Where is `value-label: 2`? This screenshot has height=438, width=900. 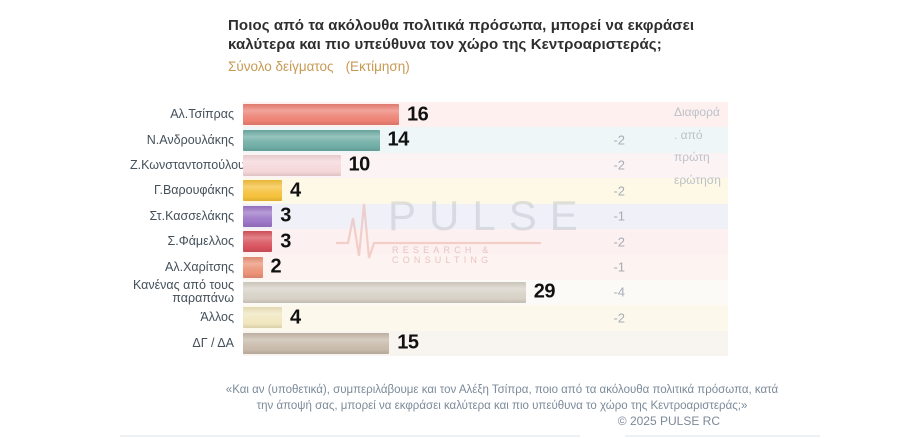
value-label: 2 is located at coordinates (276, 266).